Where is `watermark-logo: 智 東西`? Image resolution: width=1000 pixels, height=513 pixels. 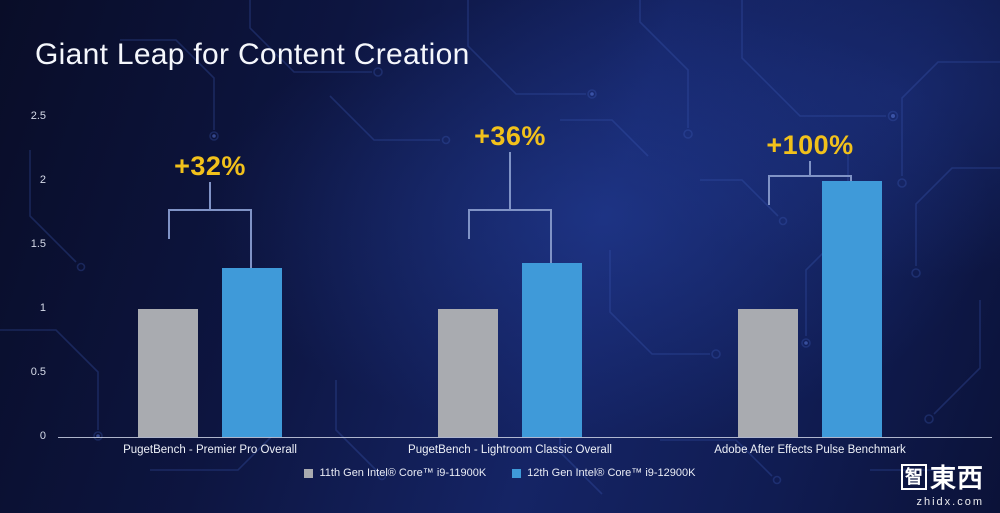 watermark-logo: 智 東西 is located at coordinates (942, 476).